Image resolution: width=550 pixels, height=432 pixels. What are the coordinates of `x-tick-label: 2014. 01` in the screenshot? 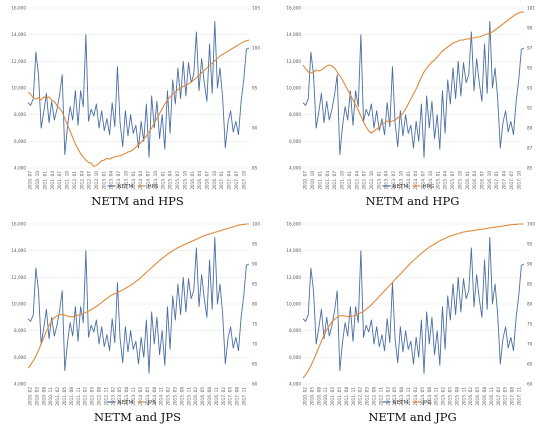 It's located at (133, 180).